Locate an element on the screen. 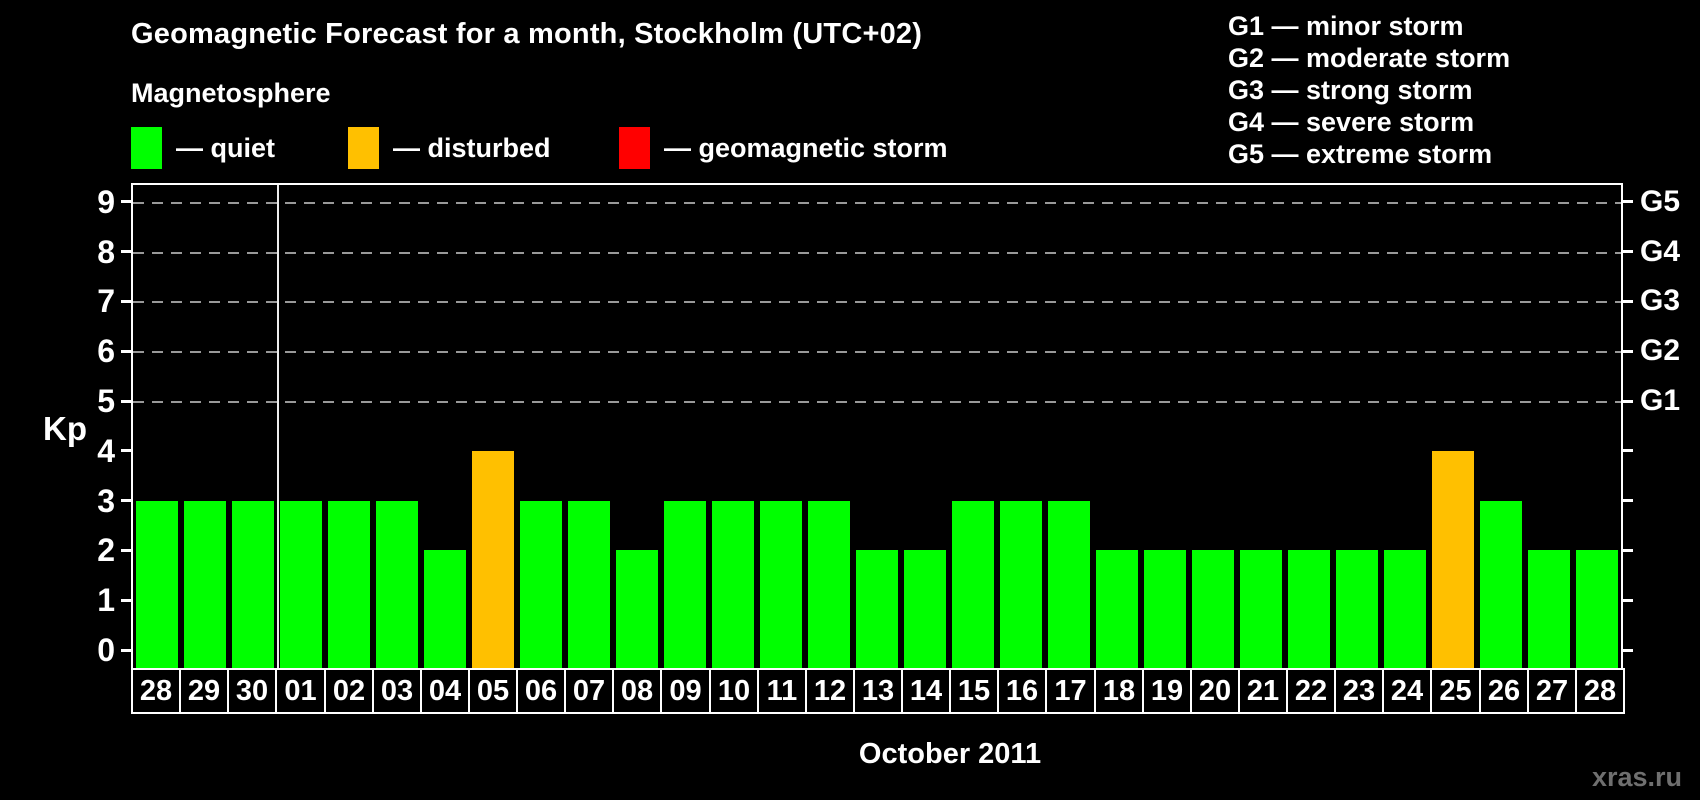 The height and width of the screenshot is (800, 1700). date-box-12: 12 is located at coordinates (830, 691).